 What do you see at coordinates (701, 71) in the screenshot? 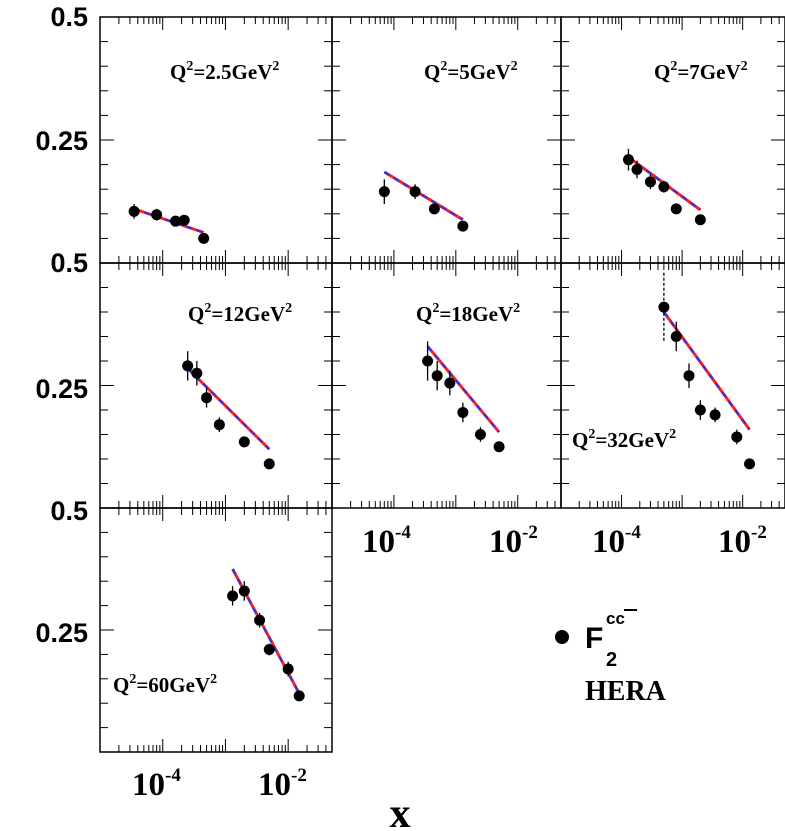
I see `q2-label: Q2=7GeV2` at bounding box center [701, 71].